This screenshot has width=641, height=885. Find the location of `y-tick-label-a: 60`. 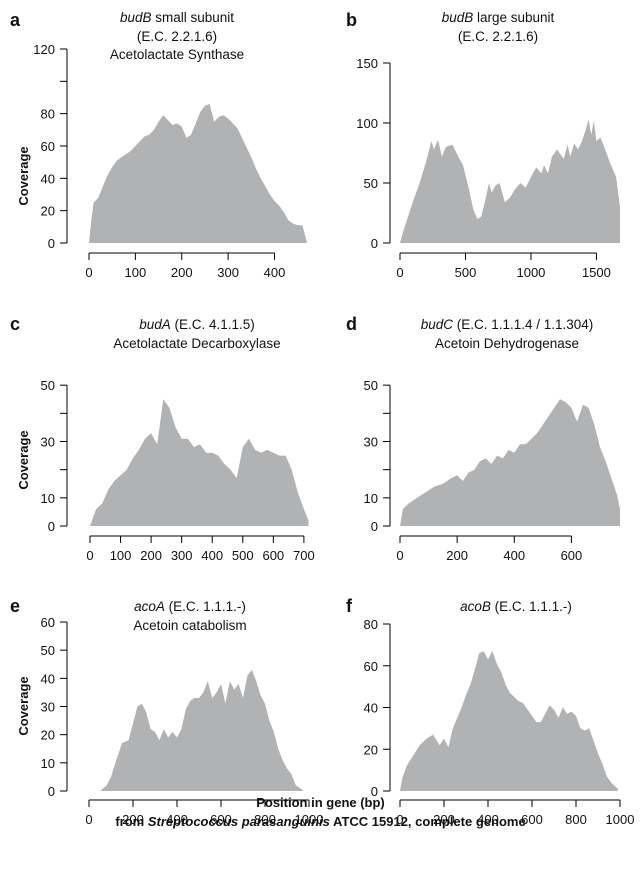

y-tick-label-a: 60 is located at coordinates (48, 146).